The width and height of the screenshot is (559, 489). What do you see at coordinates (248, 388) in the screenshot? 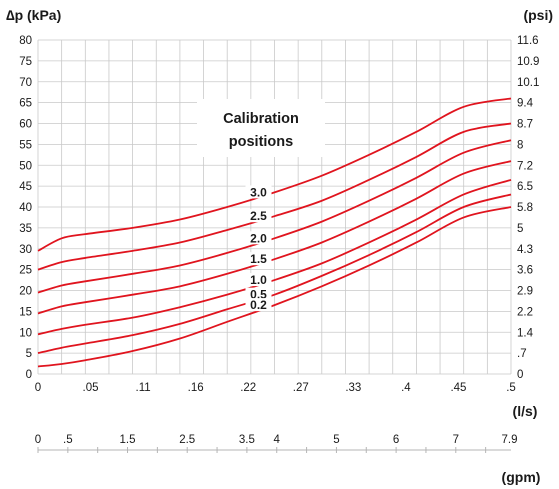
I see `x-tick-label: .22` at bounding box center [248, 388].